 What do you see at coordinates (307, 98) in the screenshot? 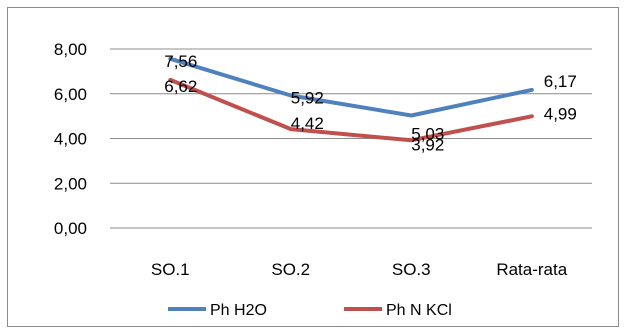
I see `data-label: 5,92` at bounding box center [307, 98].